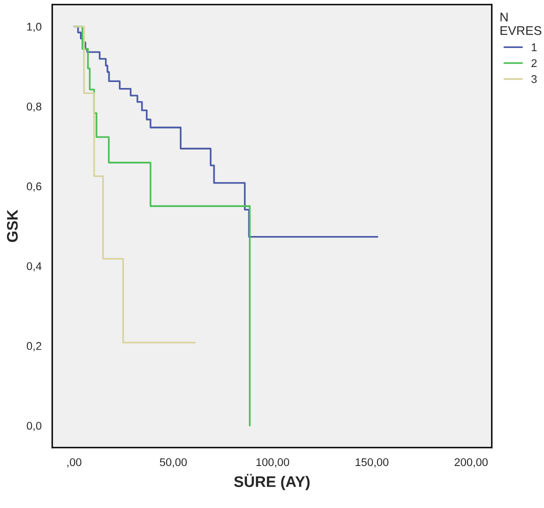 This screenshot has width=544, height=508. Describe the element at coordinates (12, 226) in the screenshot. I see `y-axis-title: GSK` at that location.